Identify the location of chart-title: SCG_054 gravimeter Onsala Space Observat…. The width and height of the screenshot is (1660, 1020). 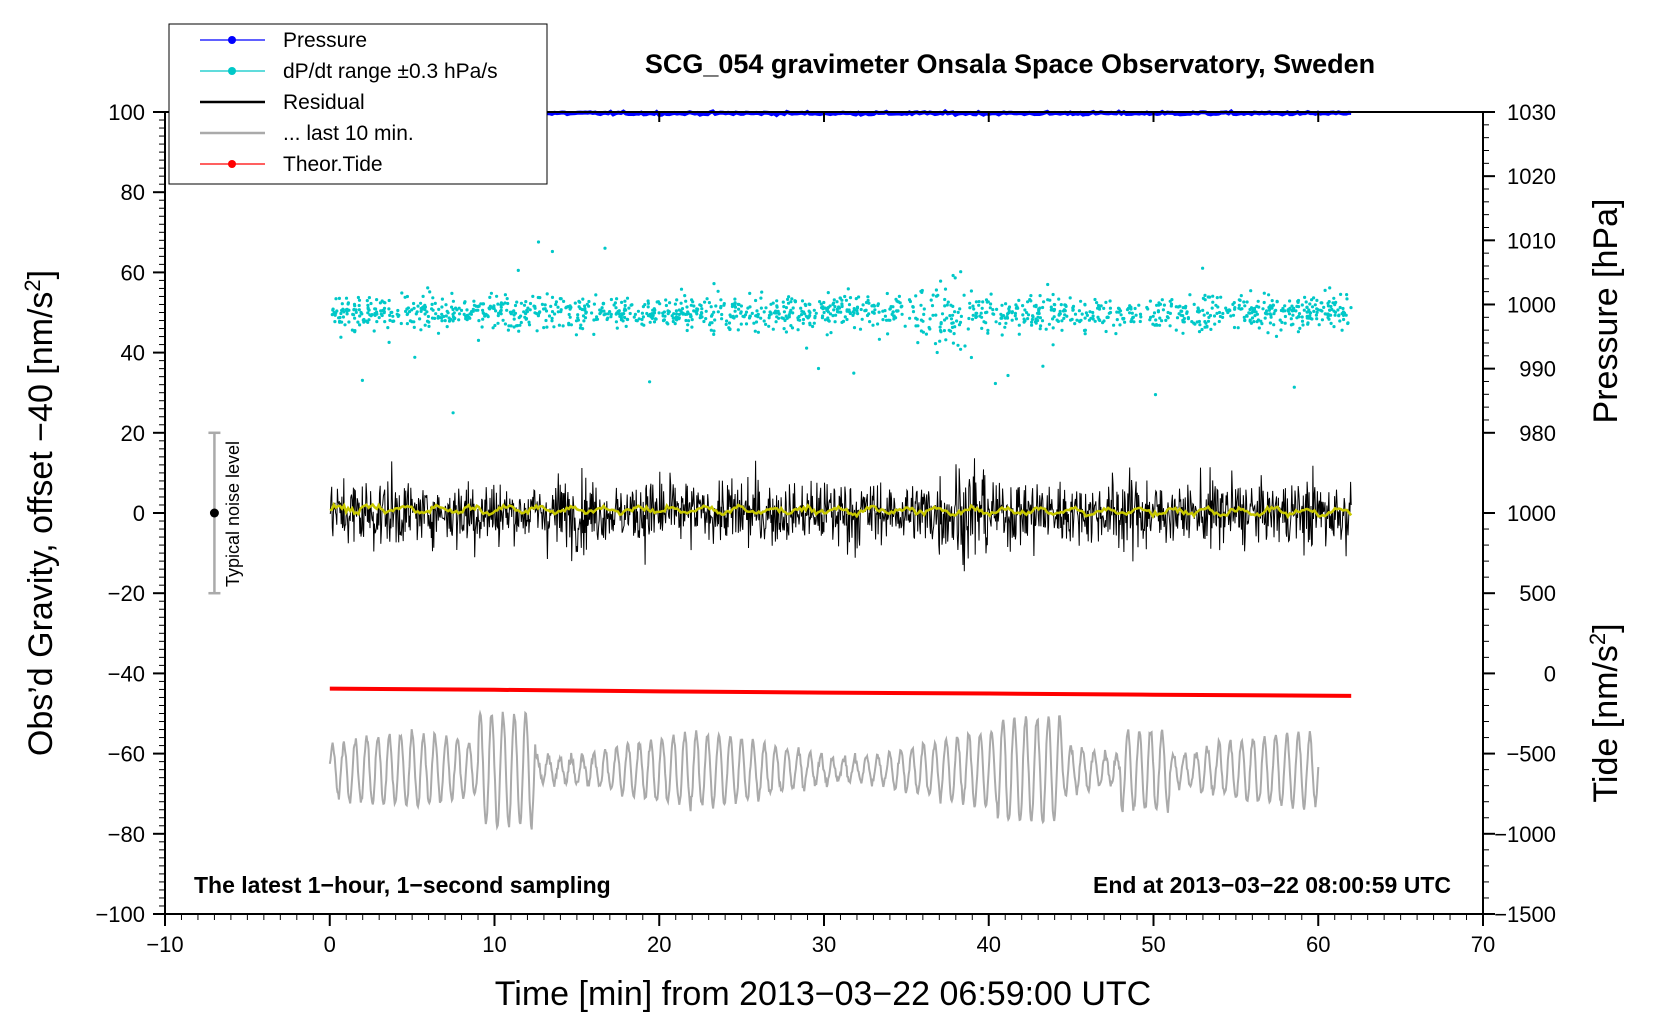
(1010, 64).